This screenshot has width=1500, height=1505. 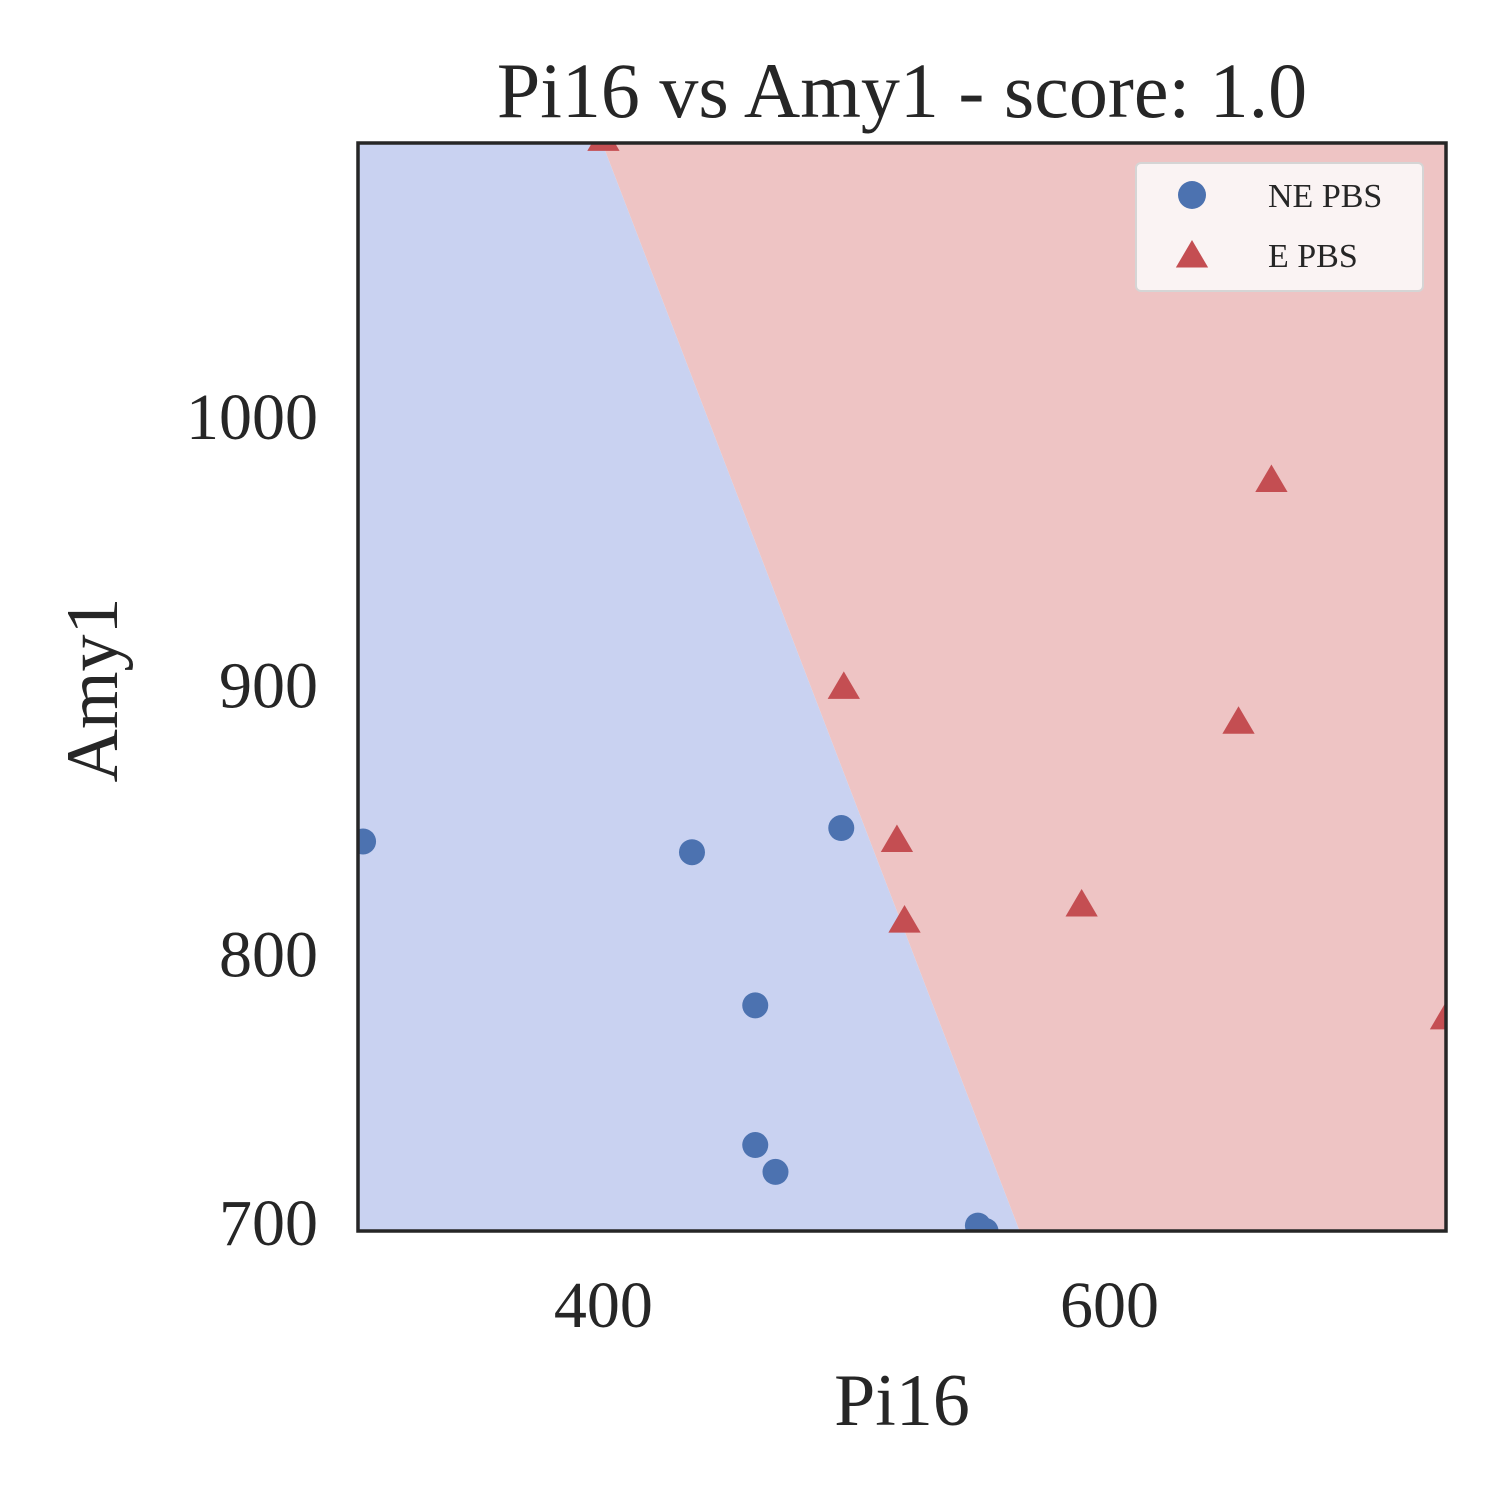 I want to click on legend-ne-pbs-label: NE PBS, so click(x=1325, y=196).